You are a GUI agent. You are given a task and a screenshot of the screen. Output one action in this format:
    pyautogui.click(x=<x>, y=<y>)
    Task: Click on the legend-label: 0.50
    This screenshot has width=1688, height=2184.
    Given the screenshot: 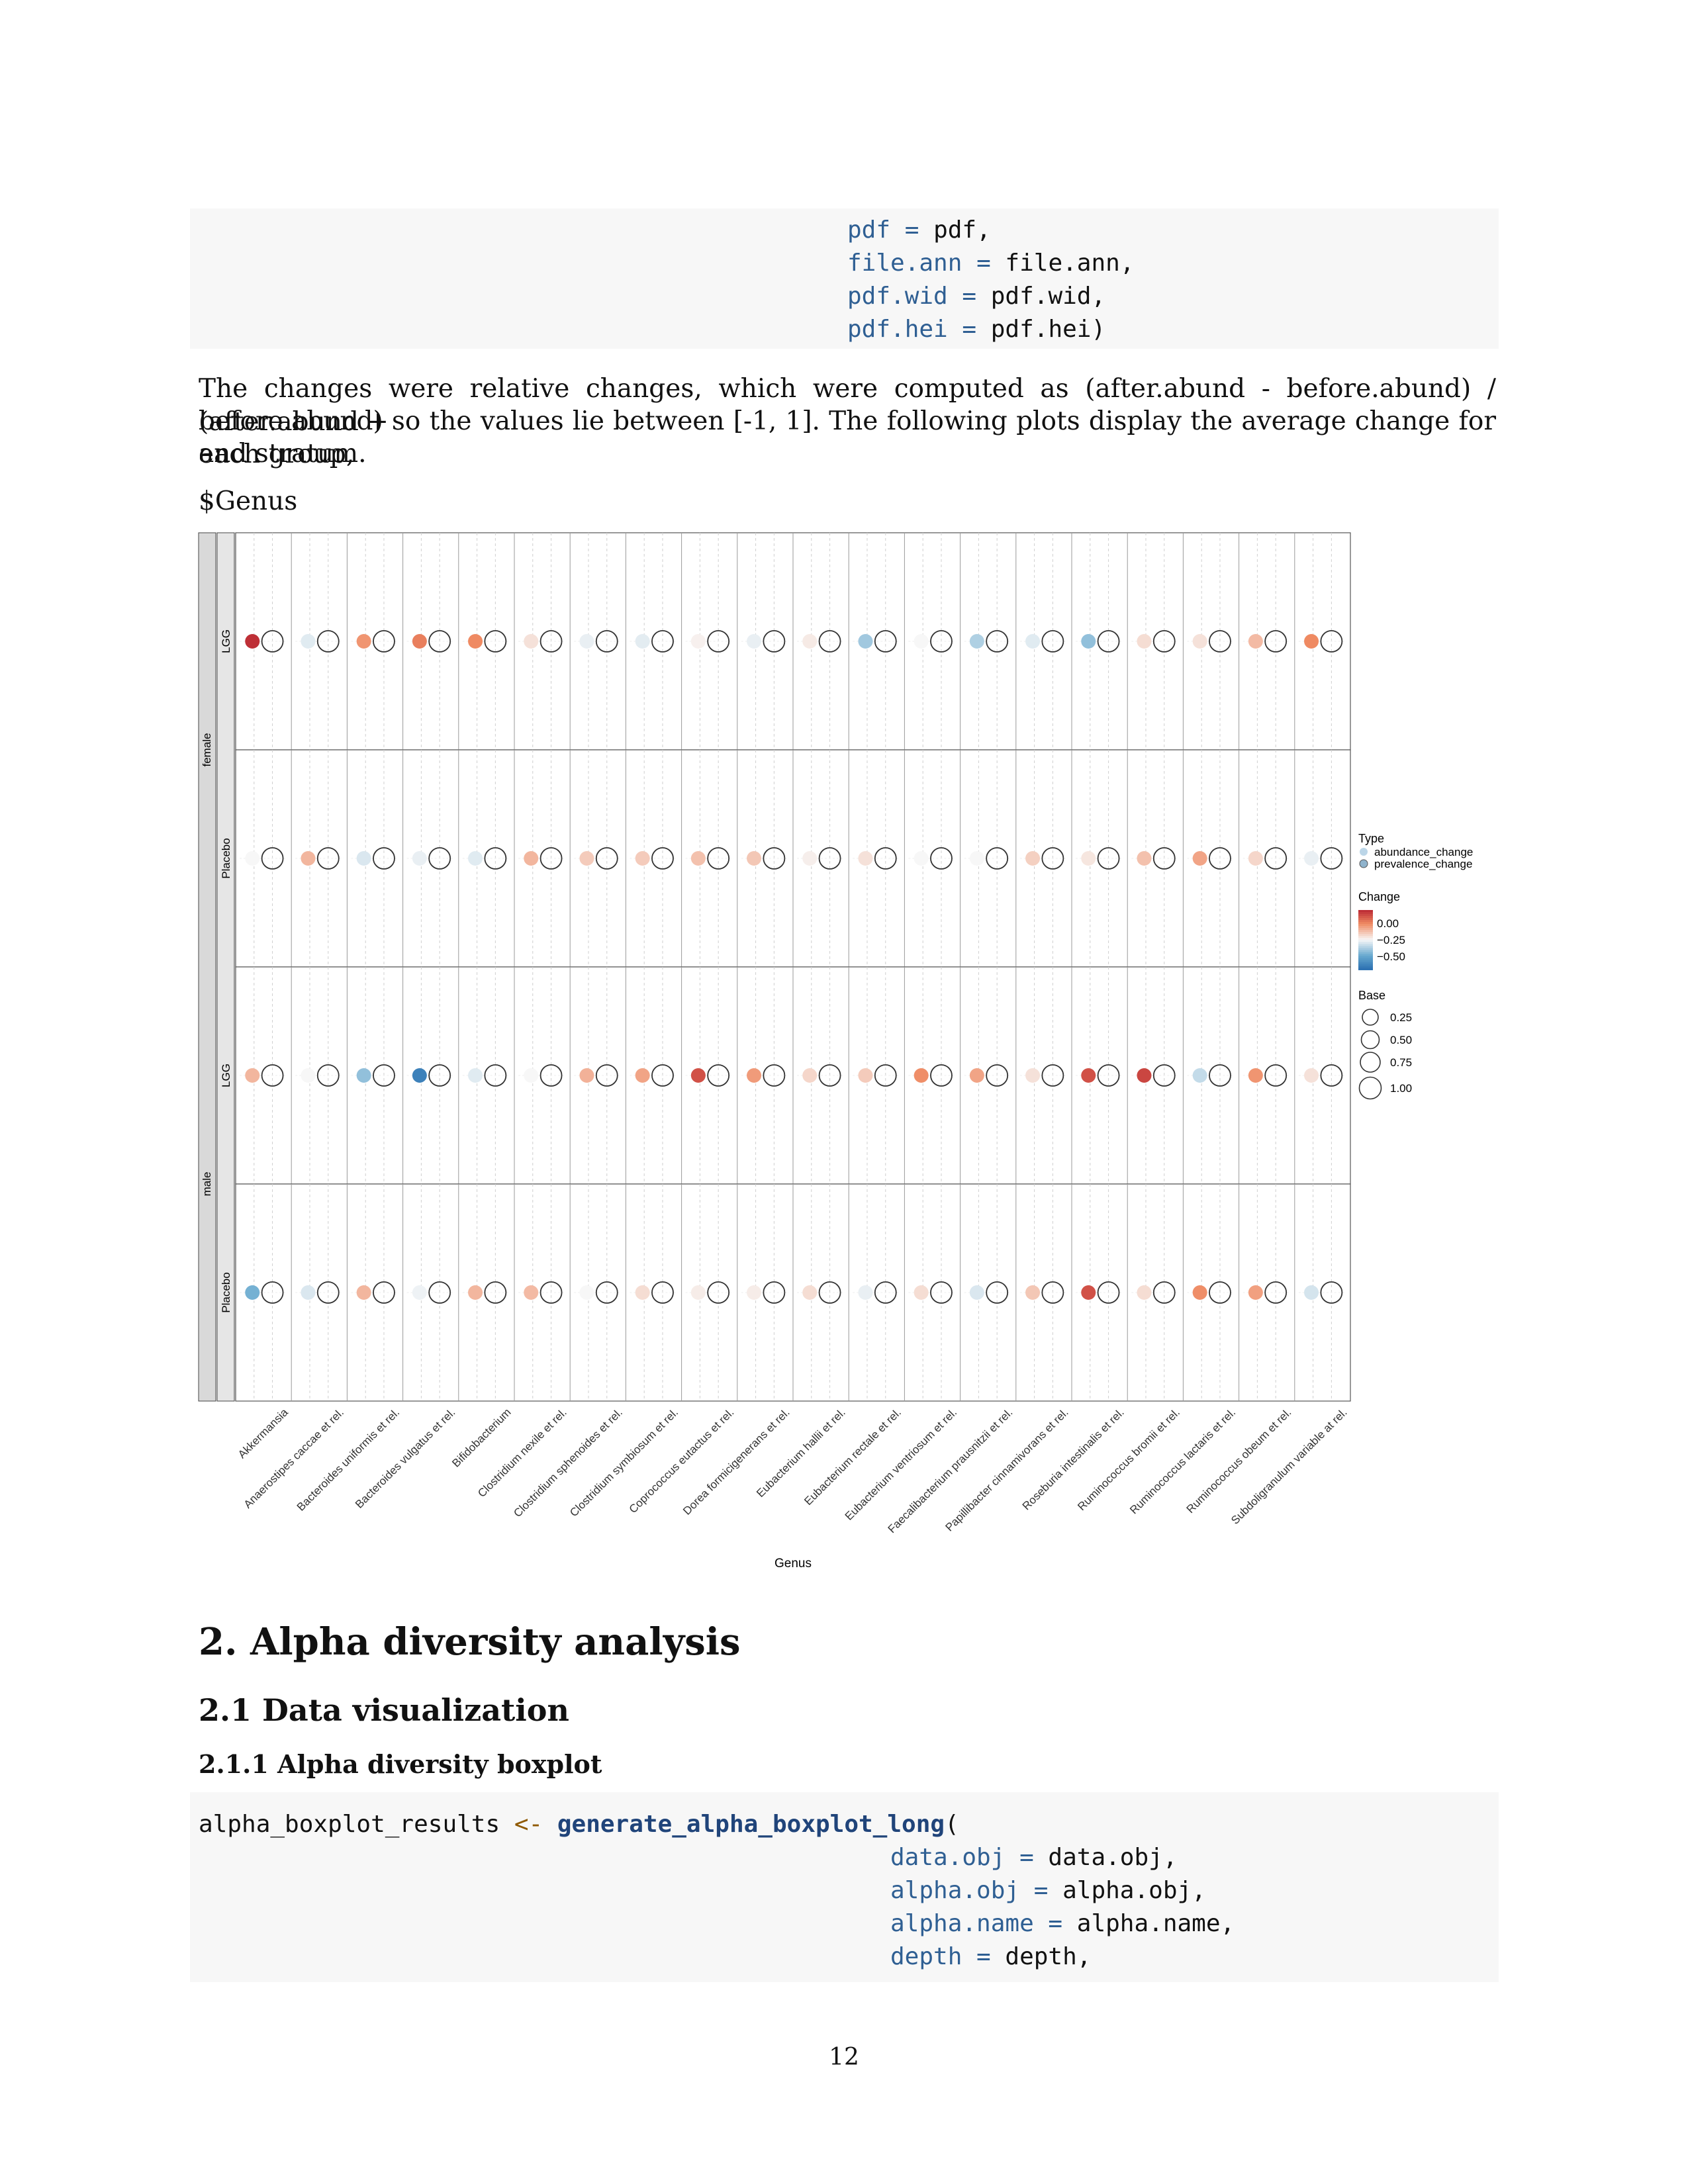 What is the action you would take?
    pyautogui.click(x=1401, y=1040)
    